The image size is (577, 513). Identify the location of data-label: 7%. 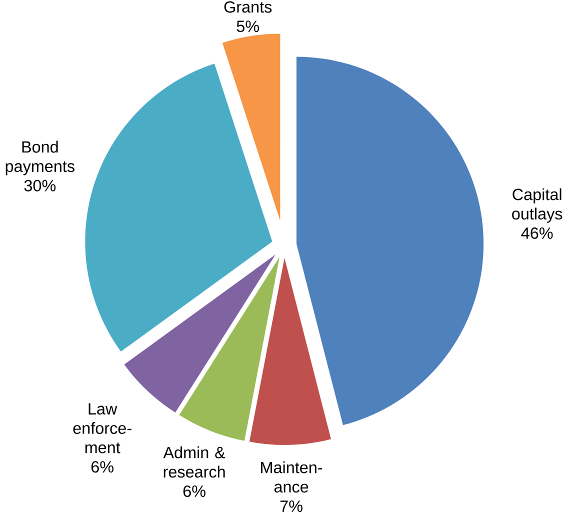
(291, 506).